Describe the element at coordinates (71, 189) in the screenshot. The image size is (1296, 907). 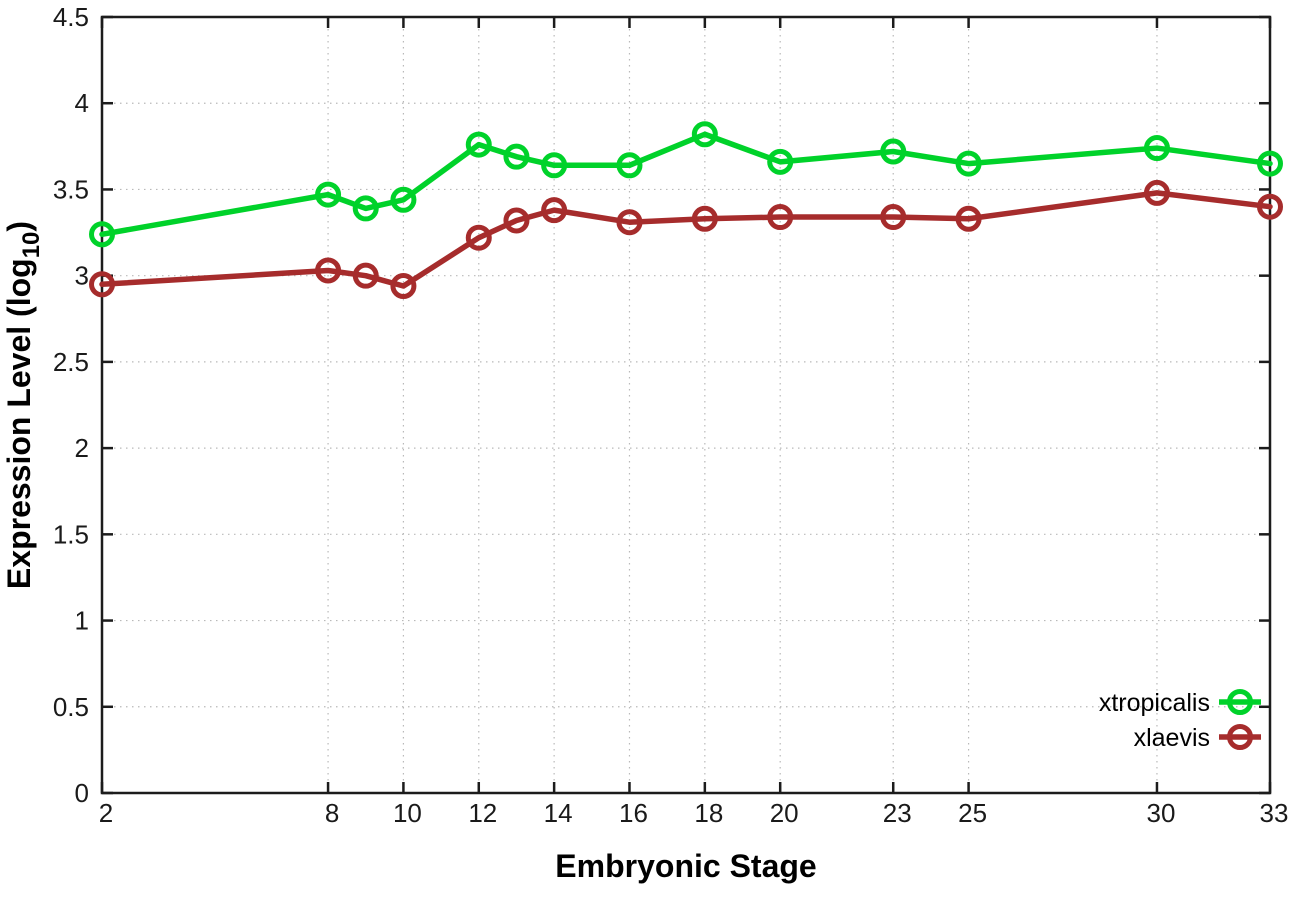
I see `y-tick-label: 3.5` at that location.